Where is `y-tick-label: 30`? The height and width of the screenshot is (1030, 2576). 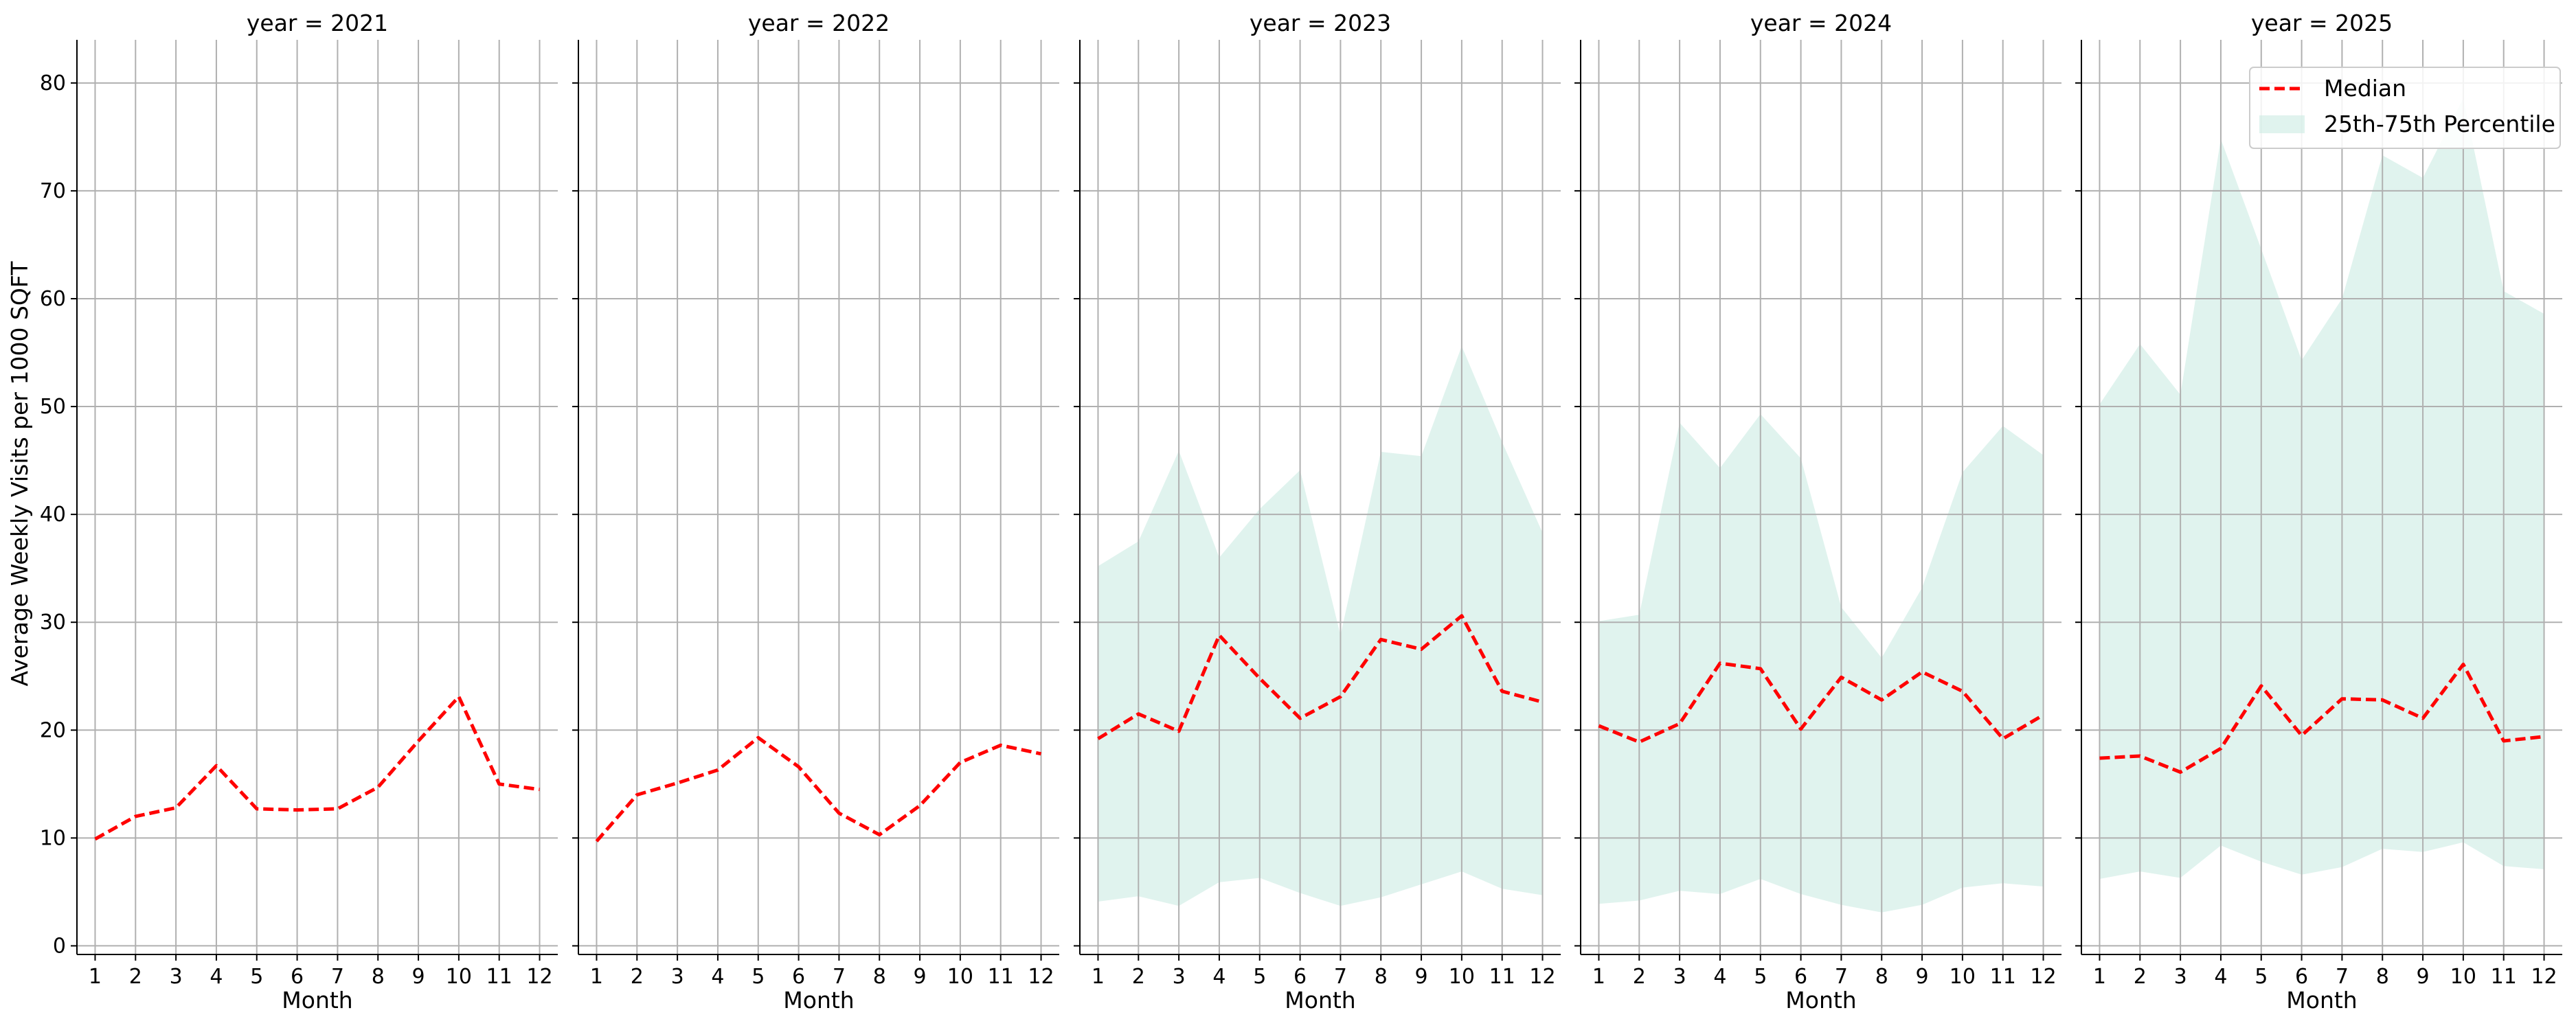 y-tick-label: 30 is located at coordinates (53, 622).